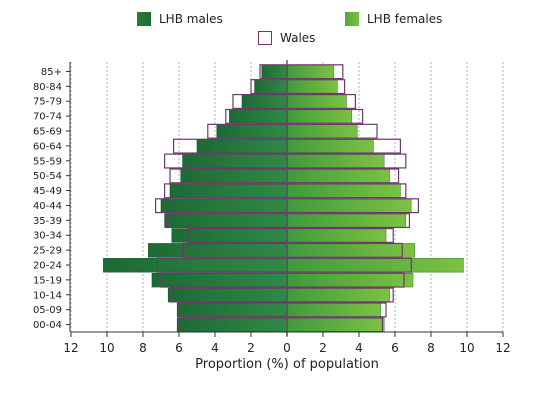 The width and height of the screenshot is (535, 400). I want to click on x-tick-label: 0, so click(287, 348).